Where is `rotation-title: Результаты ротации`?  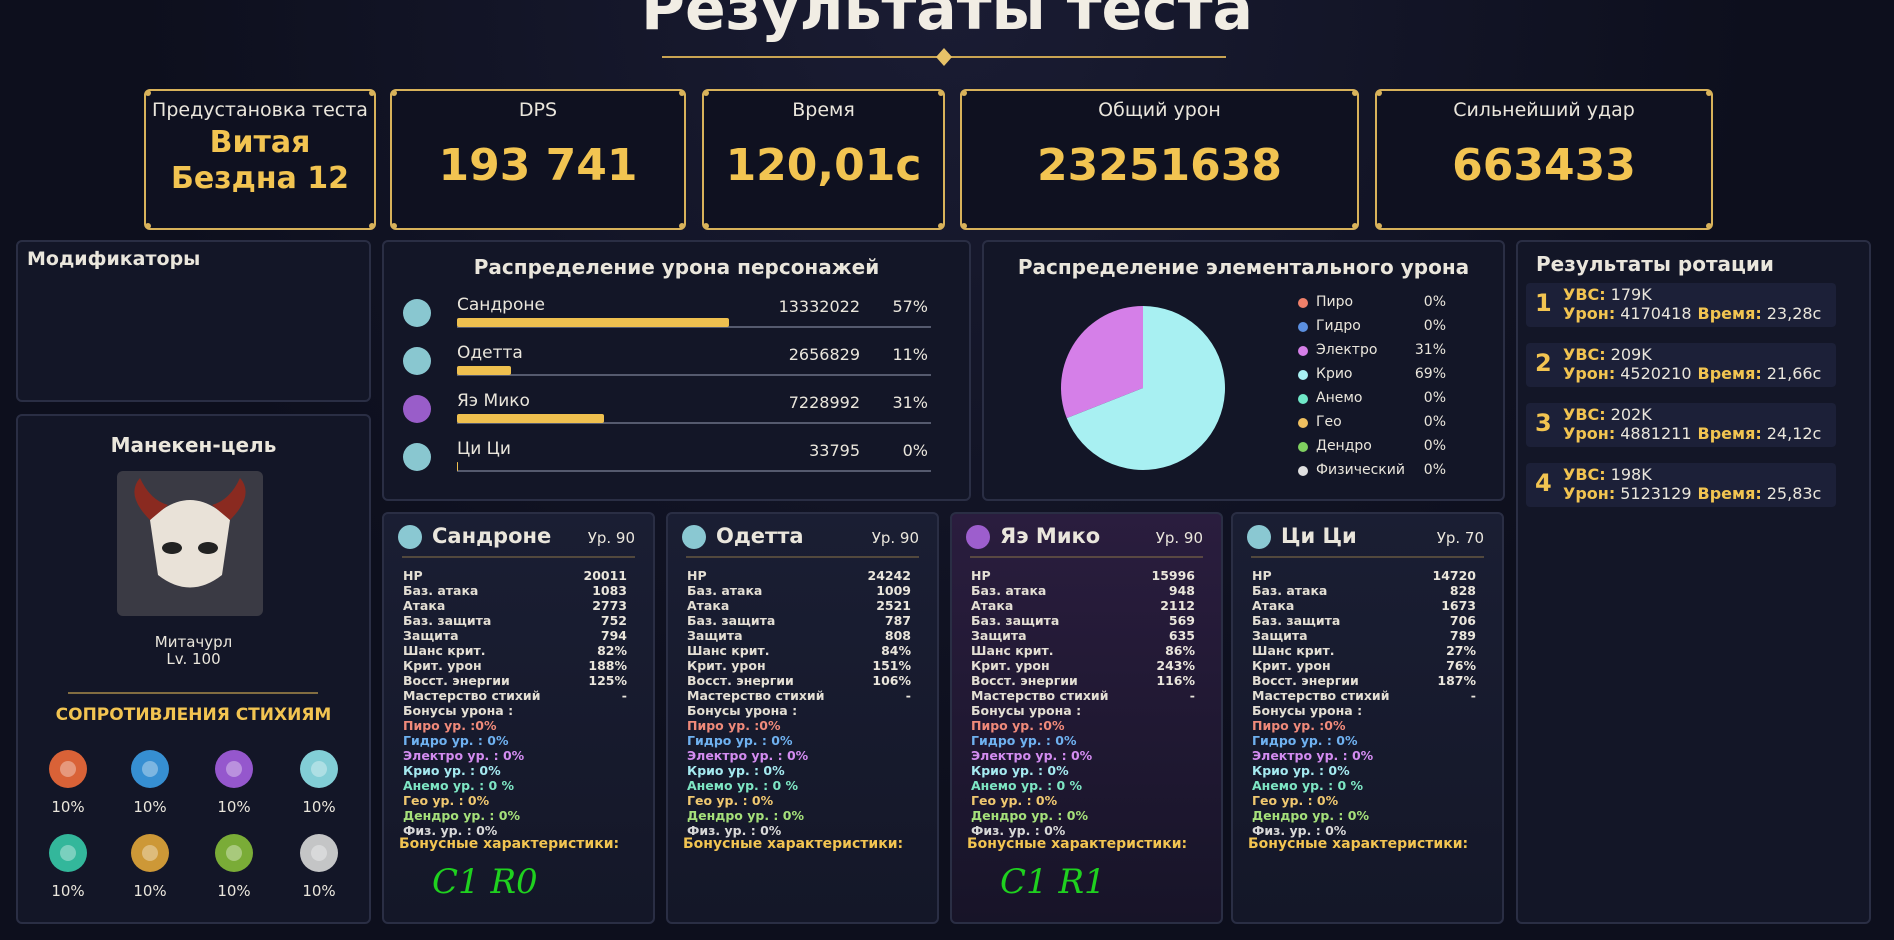
rotation-title: Результаты ротации is located at coordinates (1655, 264).